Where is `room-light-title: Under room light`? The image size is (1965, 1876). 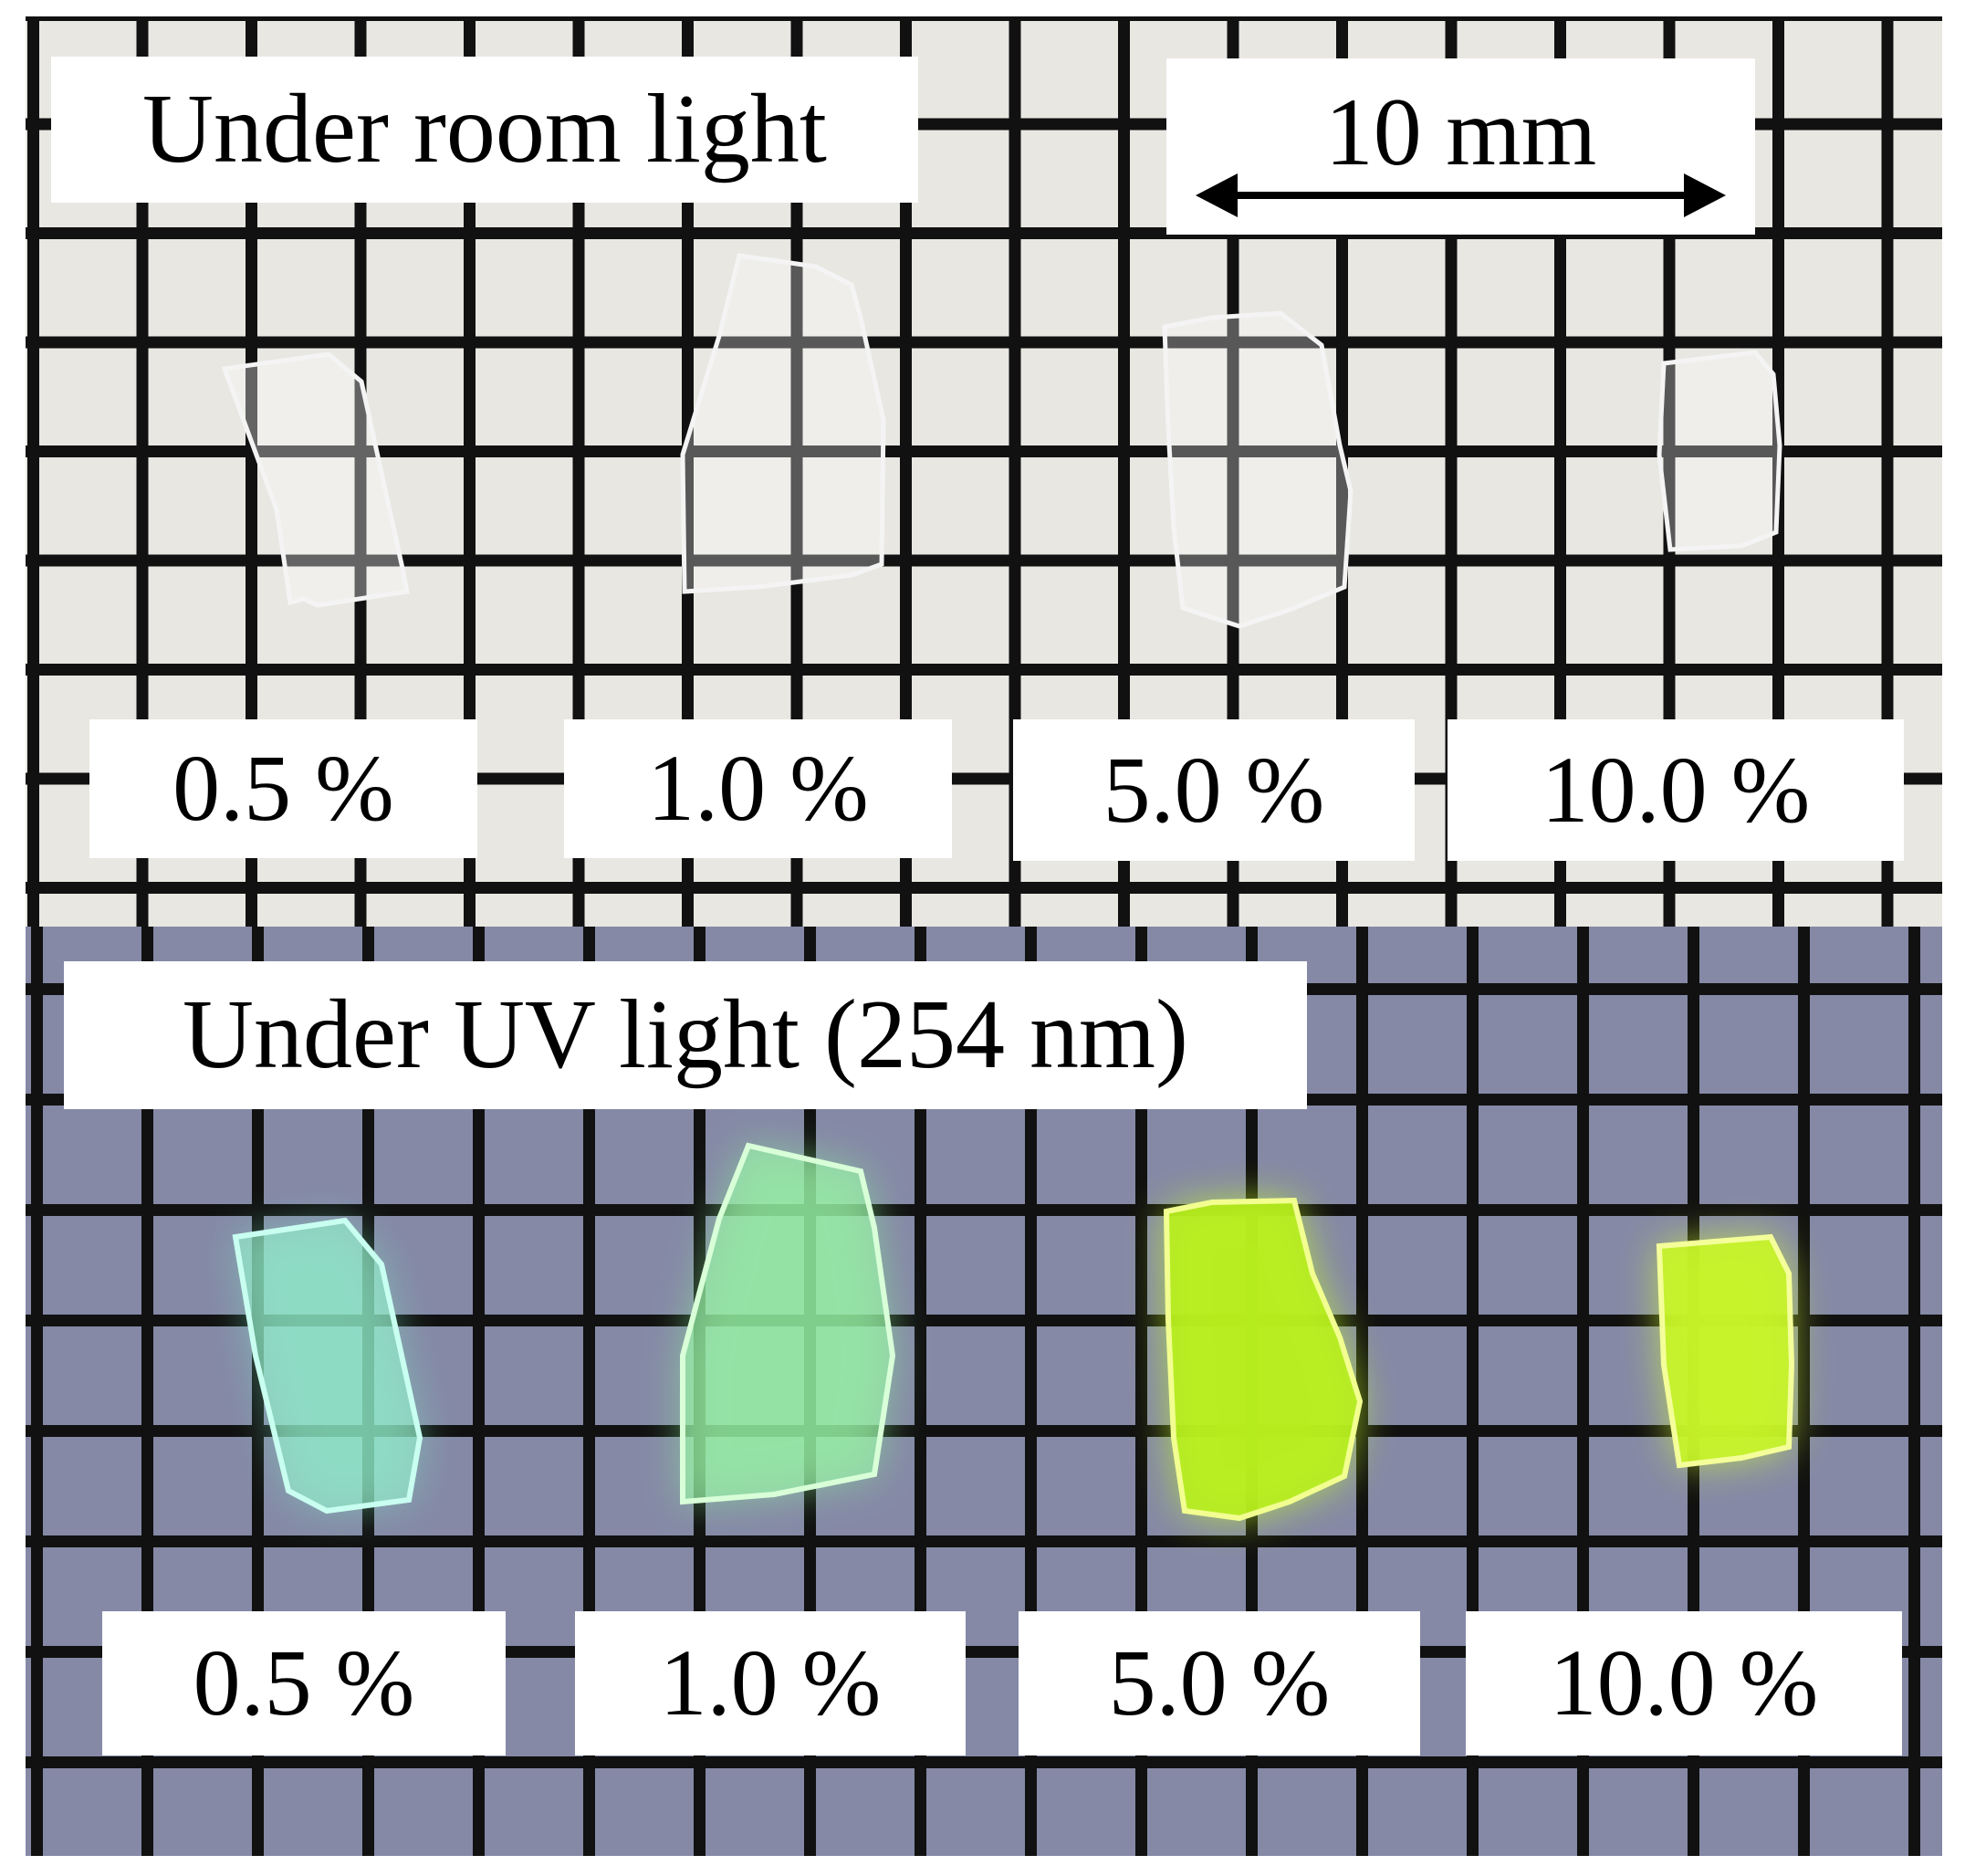 room-light-title: Under room light is located at coordinates (484, 130).